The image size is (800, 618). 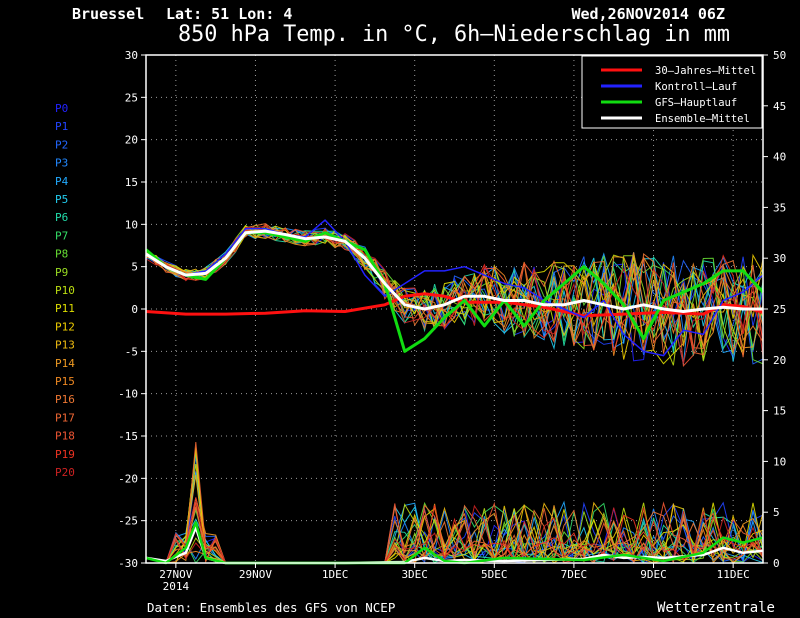 What do you see at coordinates (335, 574) in the screenshot?
I see `x-axis-tick-label: 1DEC` at bounding box center [335, 574].